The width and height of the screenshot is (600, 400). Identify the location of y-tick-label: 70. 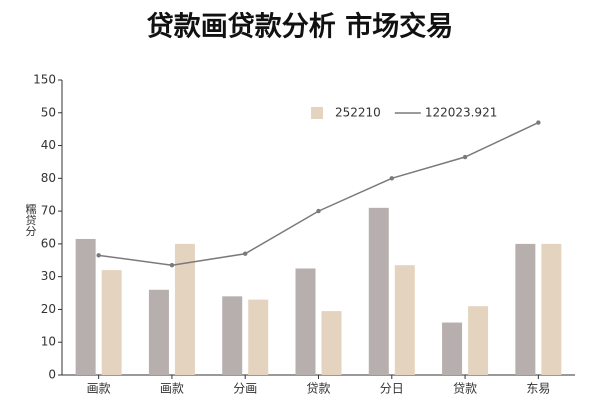
(48, 211).